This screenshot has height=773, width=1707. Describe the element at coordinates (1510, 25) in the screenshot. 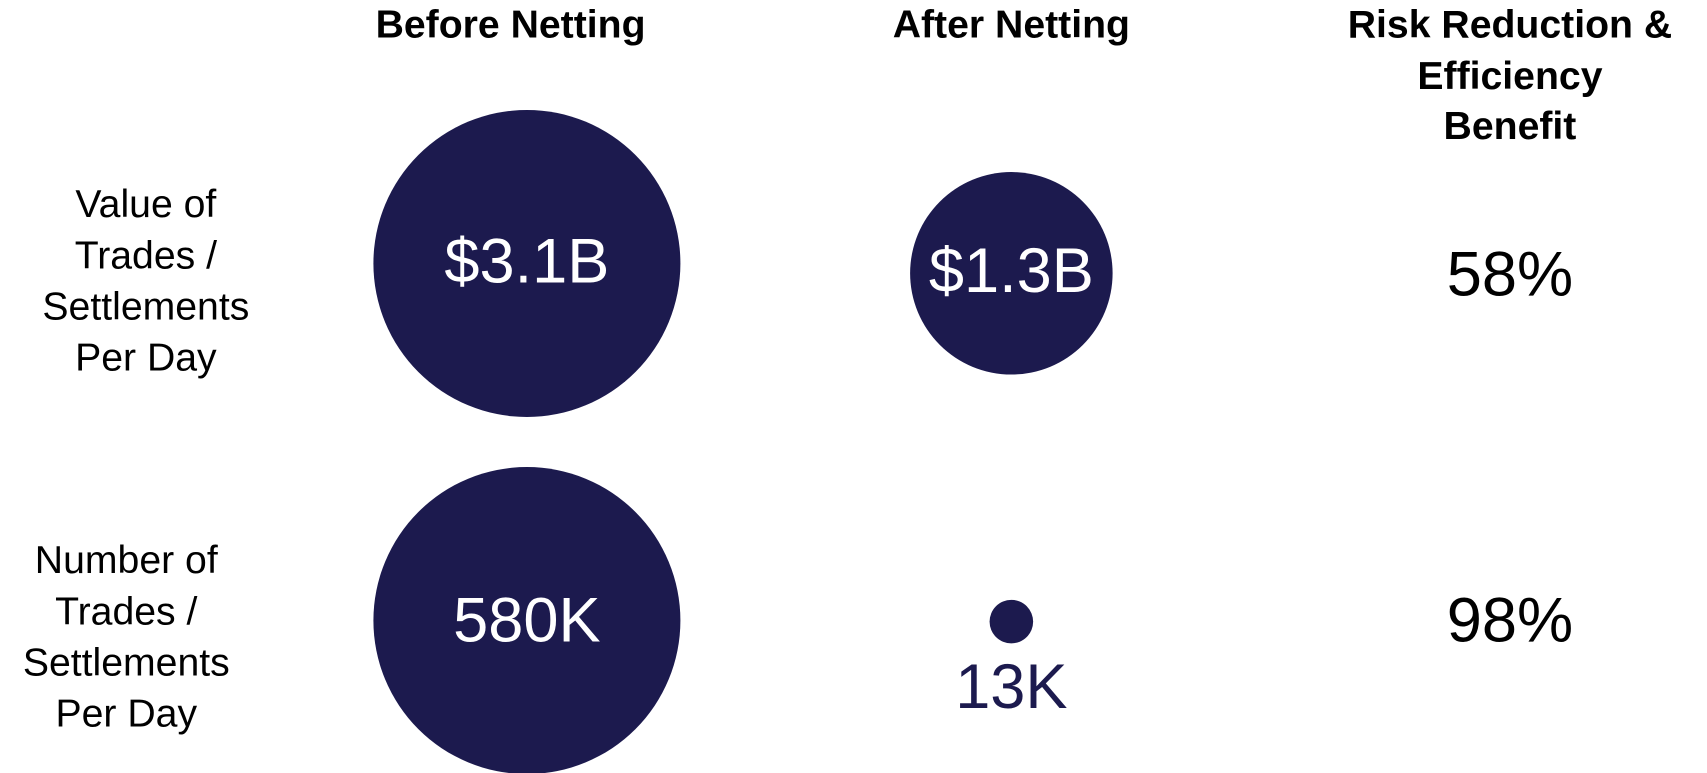

I see `column-header: Risk Reduction &` at that location.